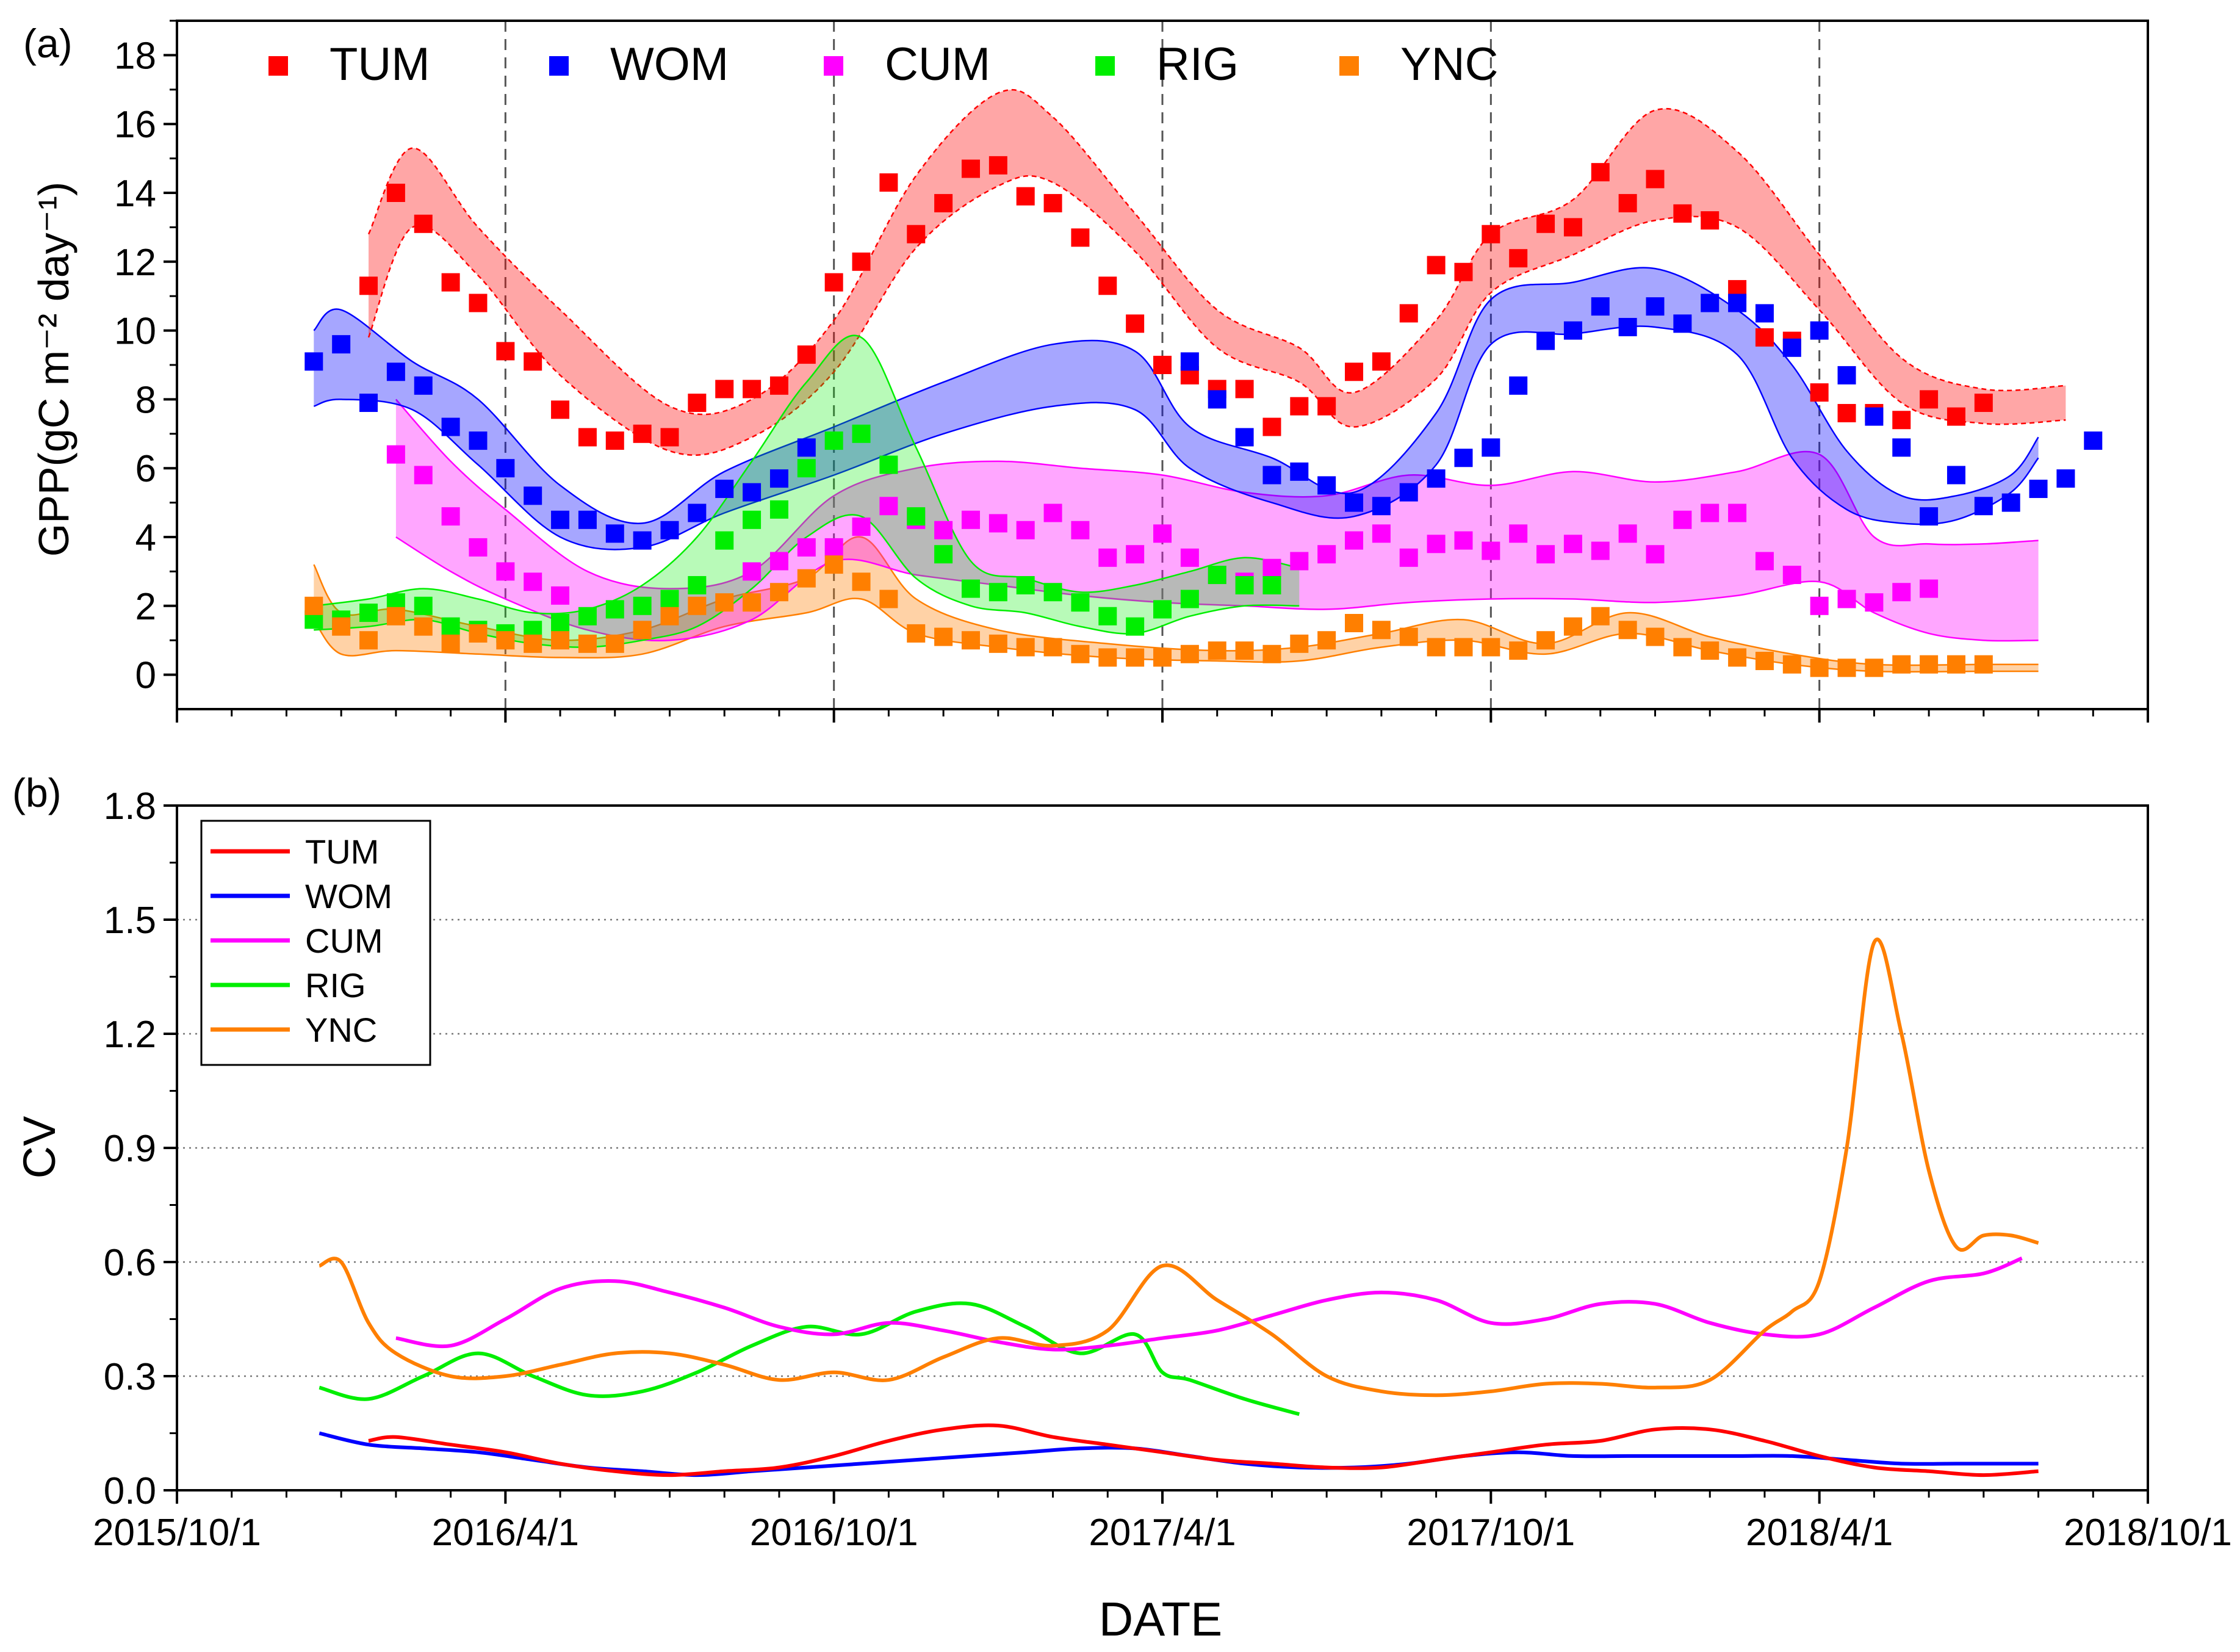  I want to click on legend-label-wom: WOM, so click(348, 896).